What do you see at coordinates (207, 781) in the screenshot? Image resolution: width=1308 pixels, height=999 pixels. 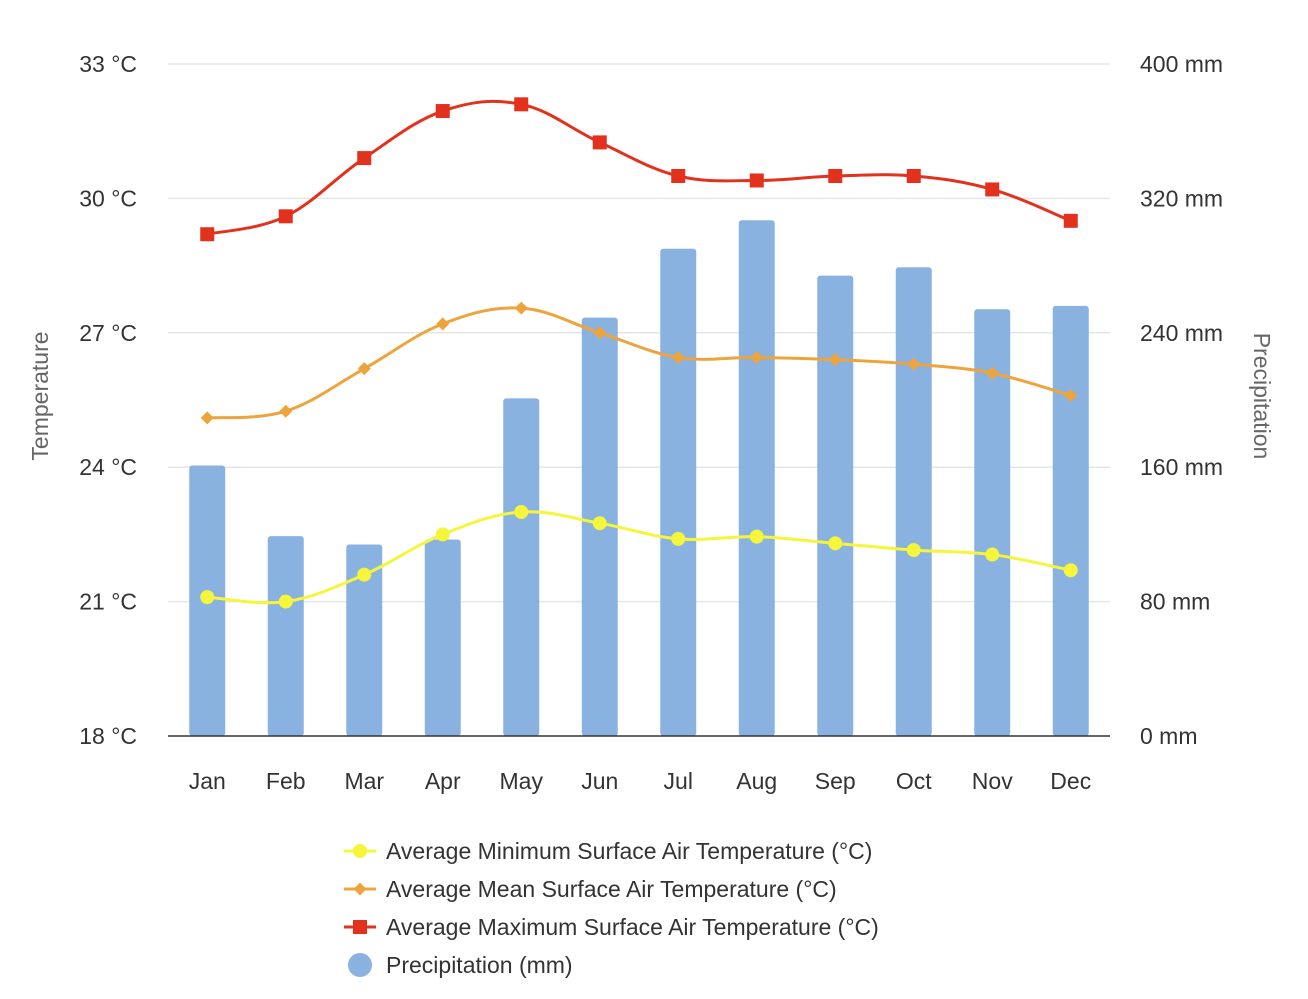 I see `x-tick-label: Jan` at bounding box center [207, 781].